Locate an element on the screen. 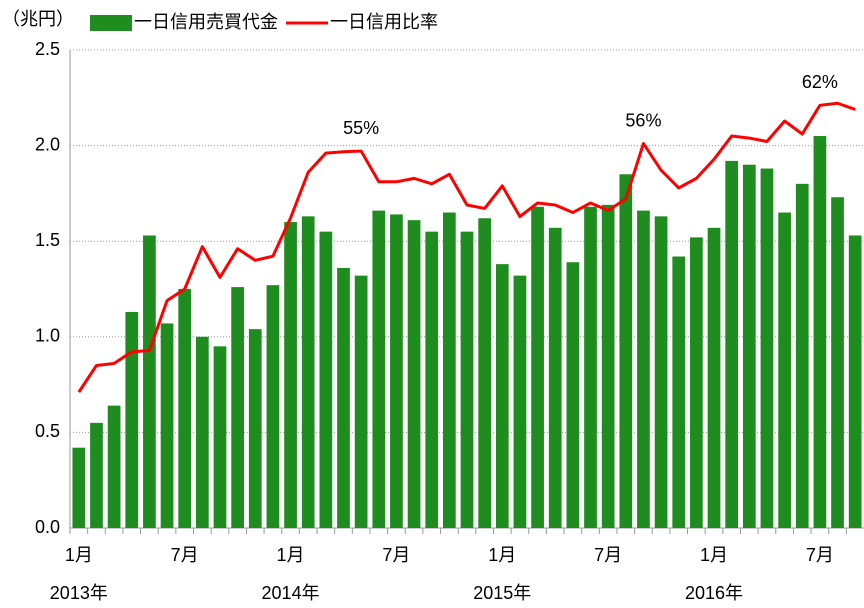  y-tick-label: 0.5 is located at coordinates (47, 431).